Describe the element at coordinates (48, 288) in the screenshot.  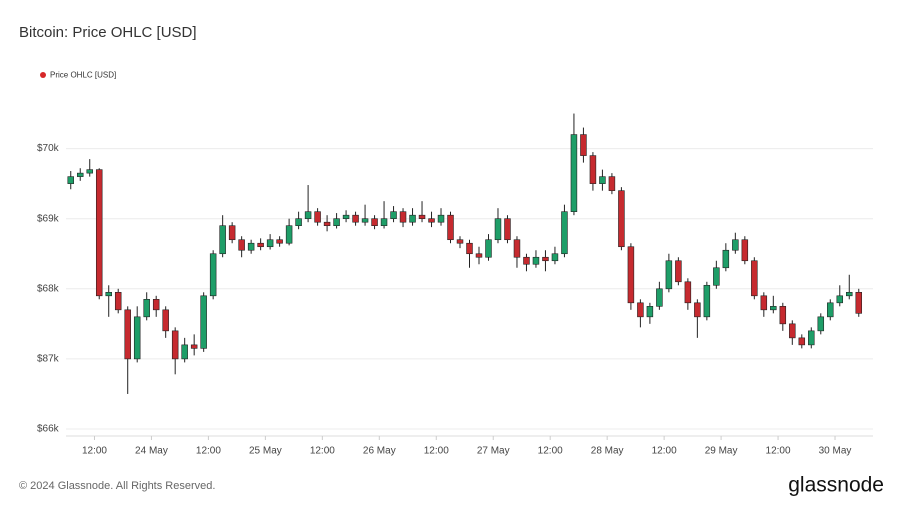
I see `y-tick-label: $68k` at that location.